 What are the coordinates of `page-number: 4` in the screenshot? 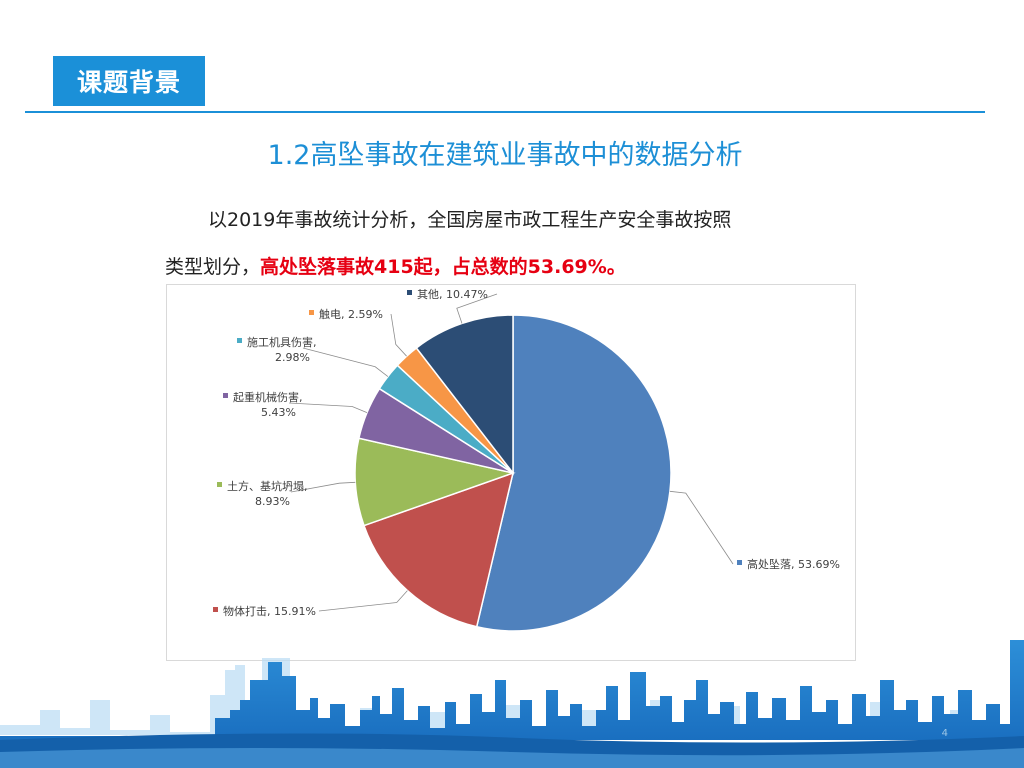 It's located at (944, 733).